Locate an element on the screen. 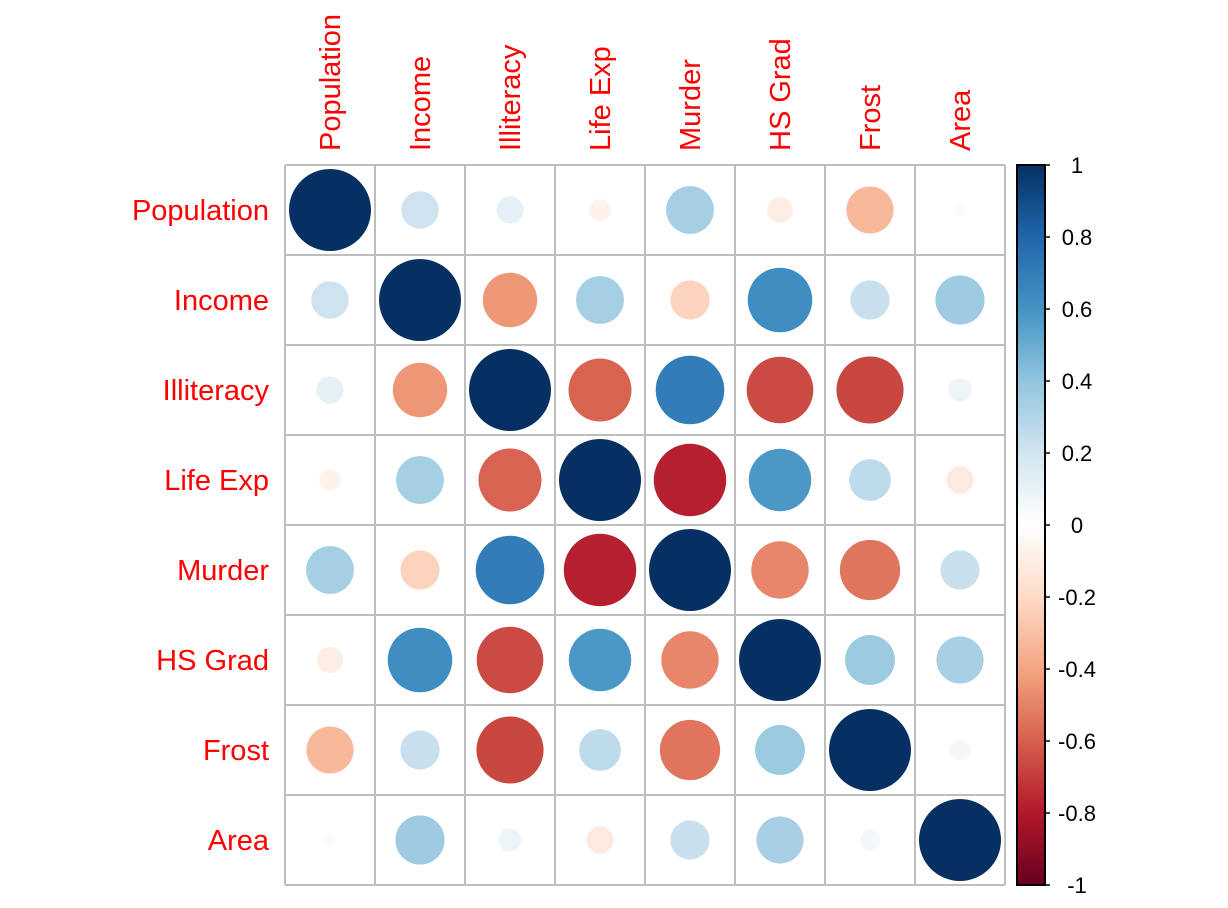 The height and width of the screenshot is (908, 1228). colorbar-tick-label: 0 is located at coordinates (1077, 525).